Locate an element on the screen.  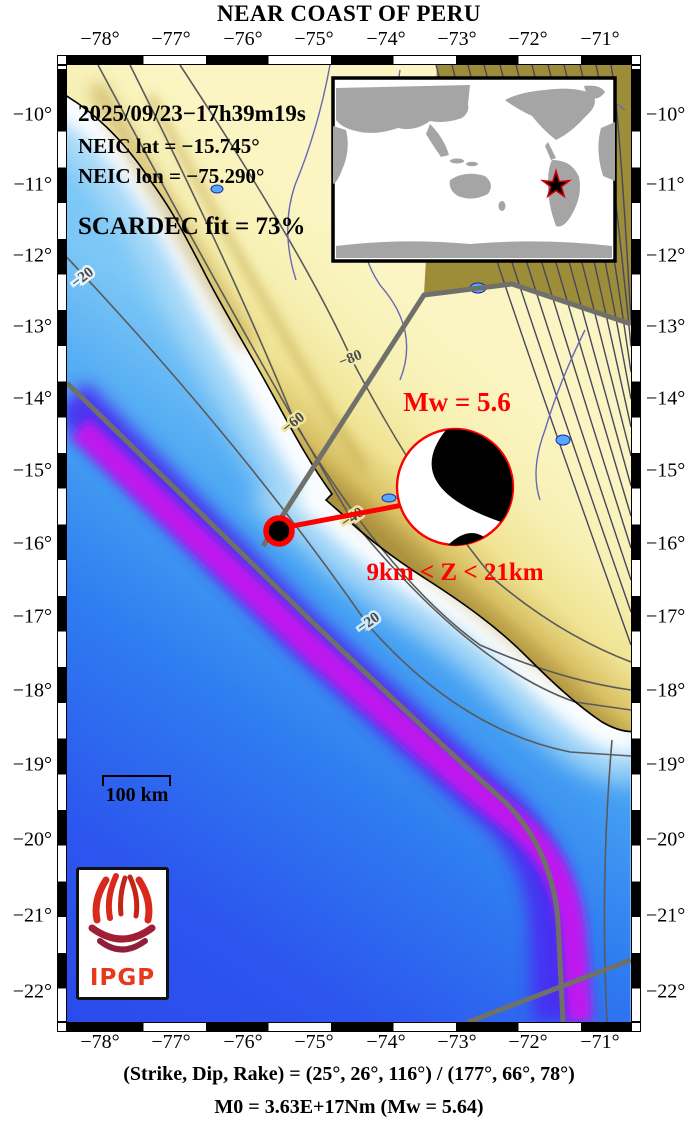
map-frame-right is located at coordinates (636, 543).